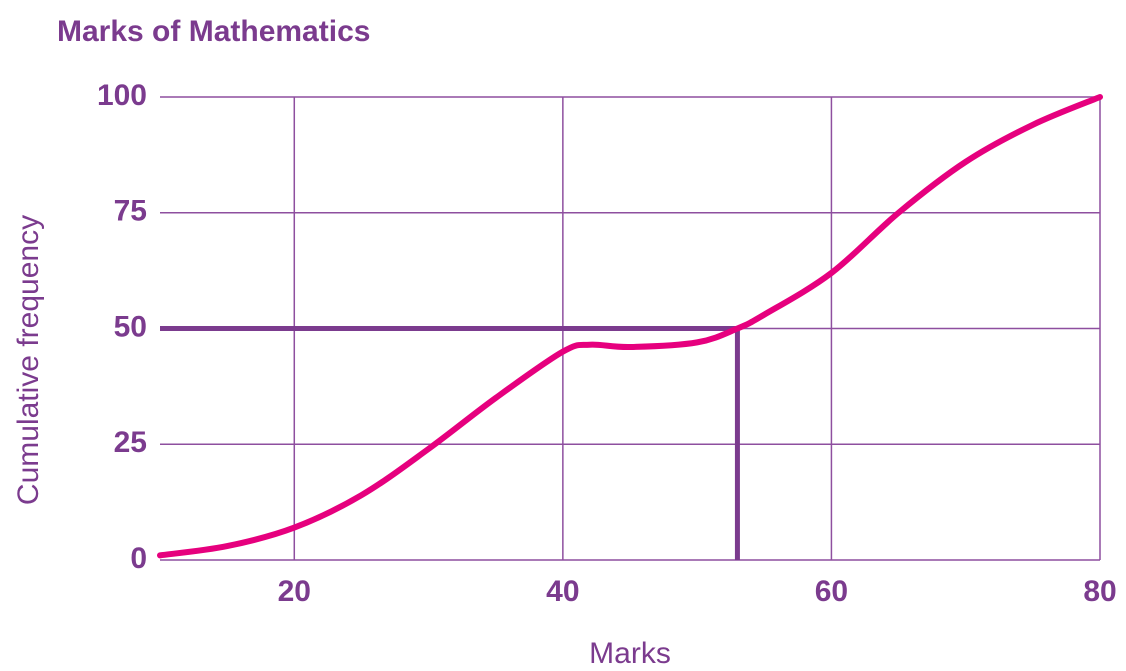 The height and width of the screenshot is (671, 1126). Describe the element at coordinates (1099, 591) in the screenshot. I see `x-tick-label: 80` at that location.